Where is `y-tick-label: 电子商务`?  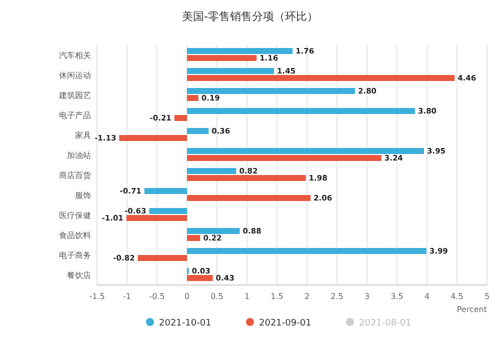 y-tick-label: 电子商务 is located at coordinates (75, 255).